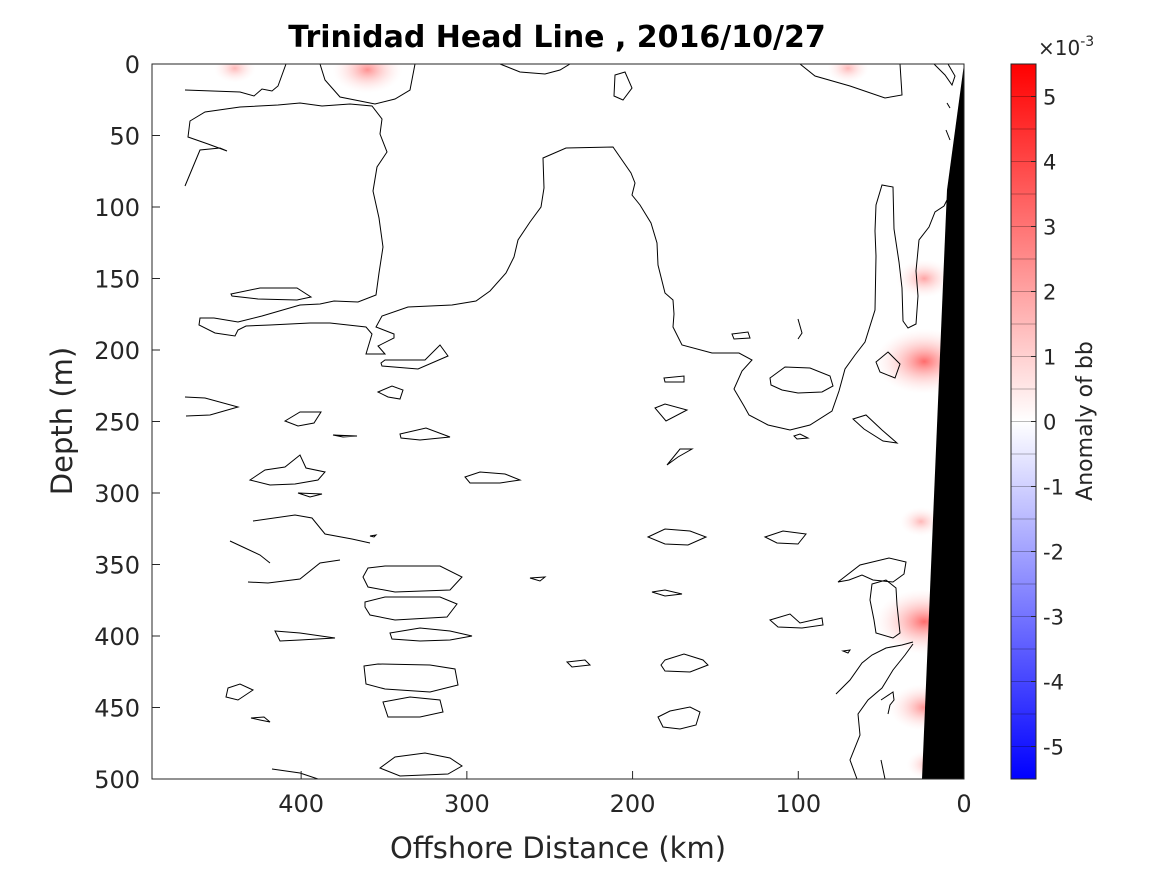  Describe the element at coordinates (556, 37) in the screenshot. I see `chart-title: Trinidad Head Line , 2016/10/27` at that location.